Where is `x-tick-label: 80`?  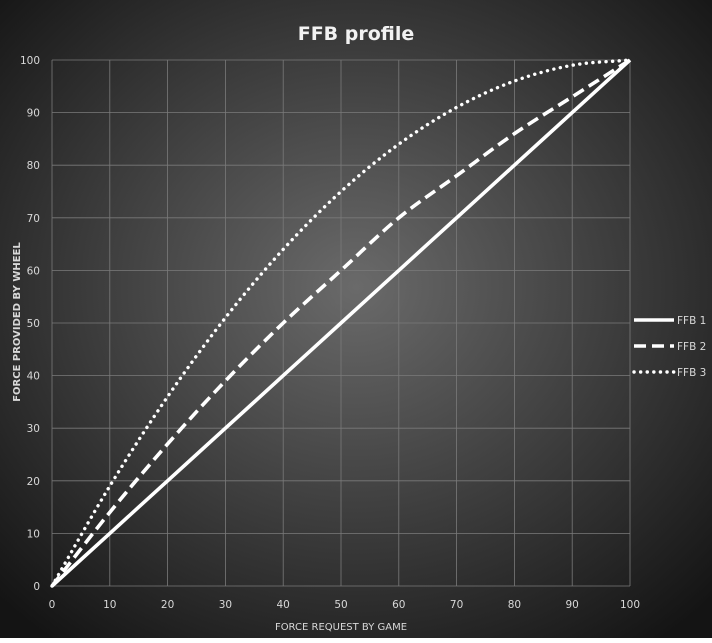 x-tick-label: 80 is located at coordinates (514, 605).